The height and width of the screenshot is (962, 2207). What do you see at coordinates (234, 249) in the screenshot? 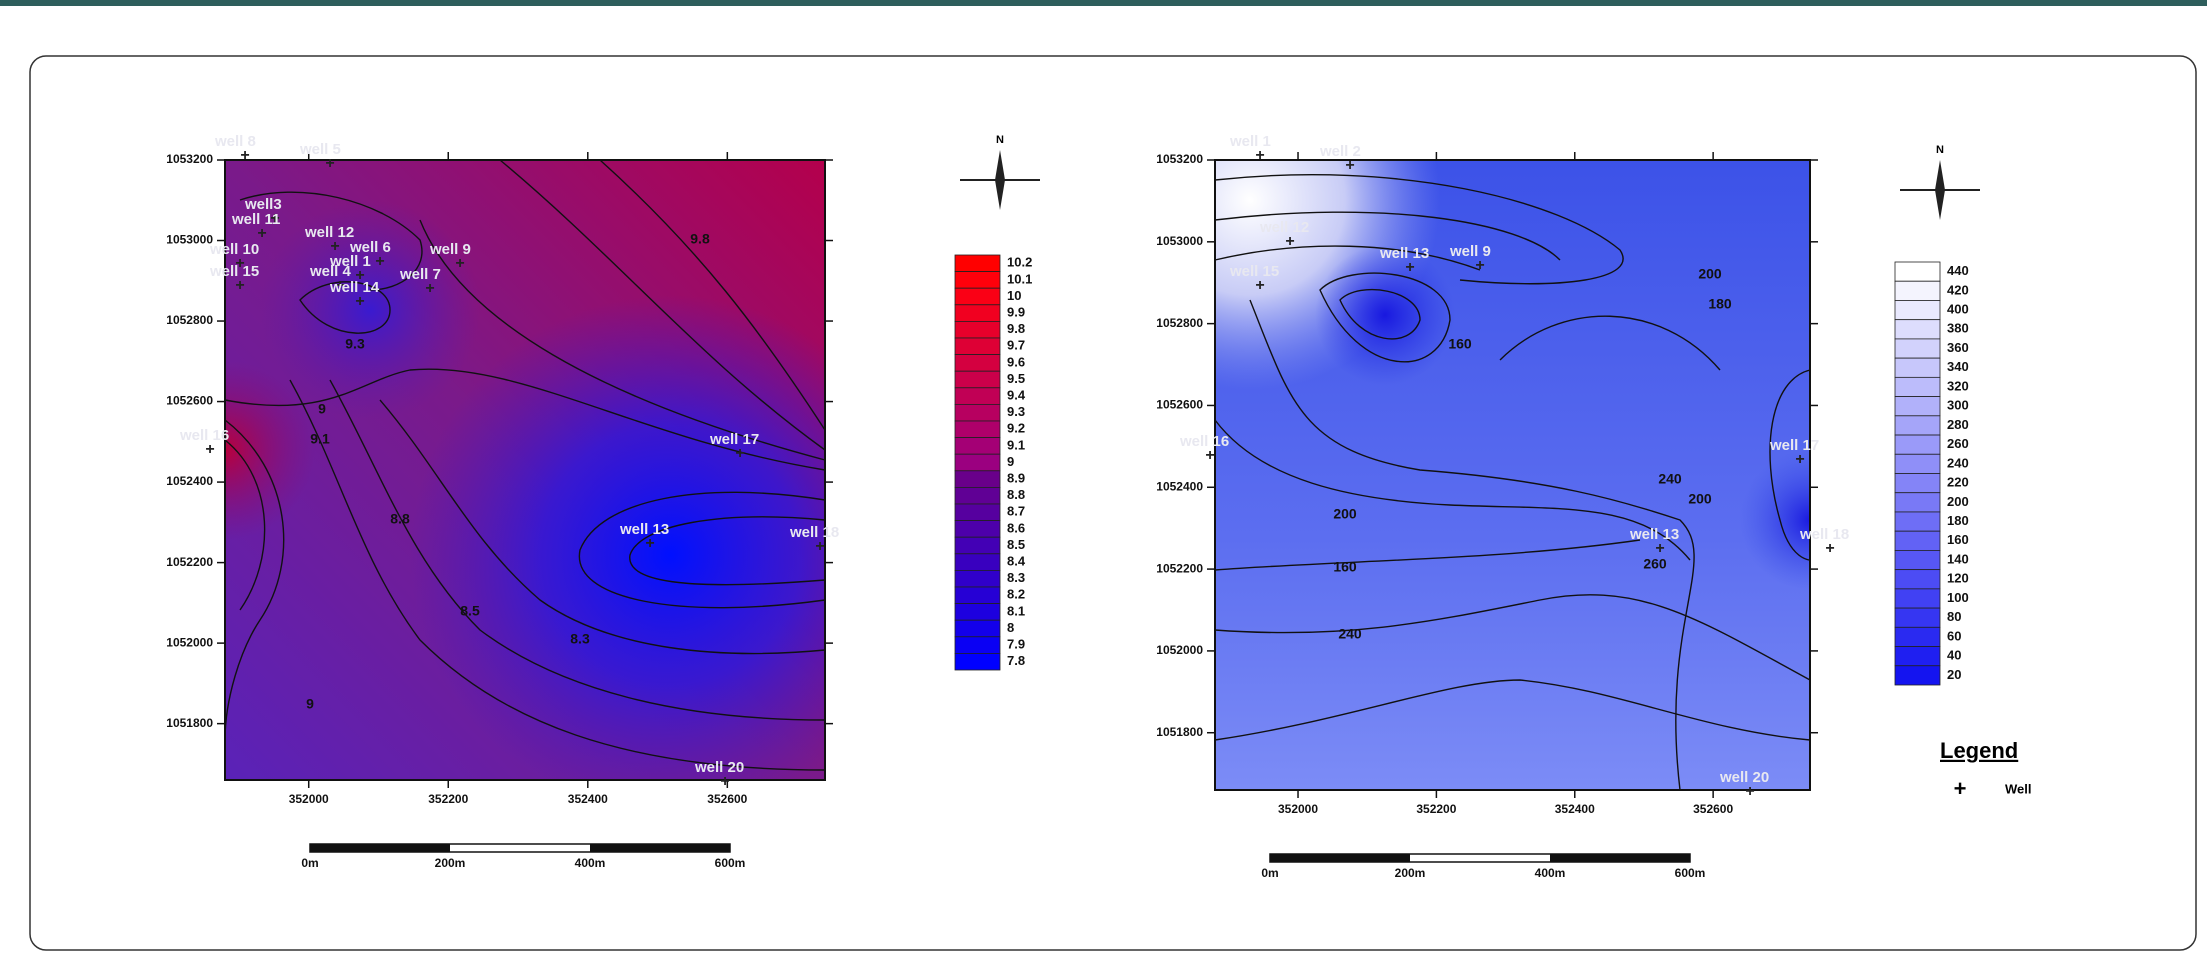
I see `well-label: well 10` at bounding box center [234, 249].